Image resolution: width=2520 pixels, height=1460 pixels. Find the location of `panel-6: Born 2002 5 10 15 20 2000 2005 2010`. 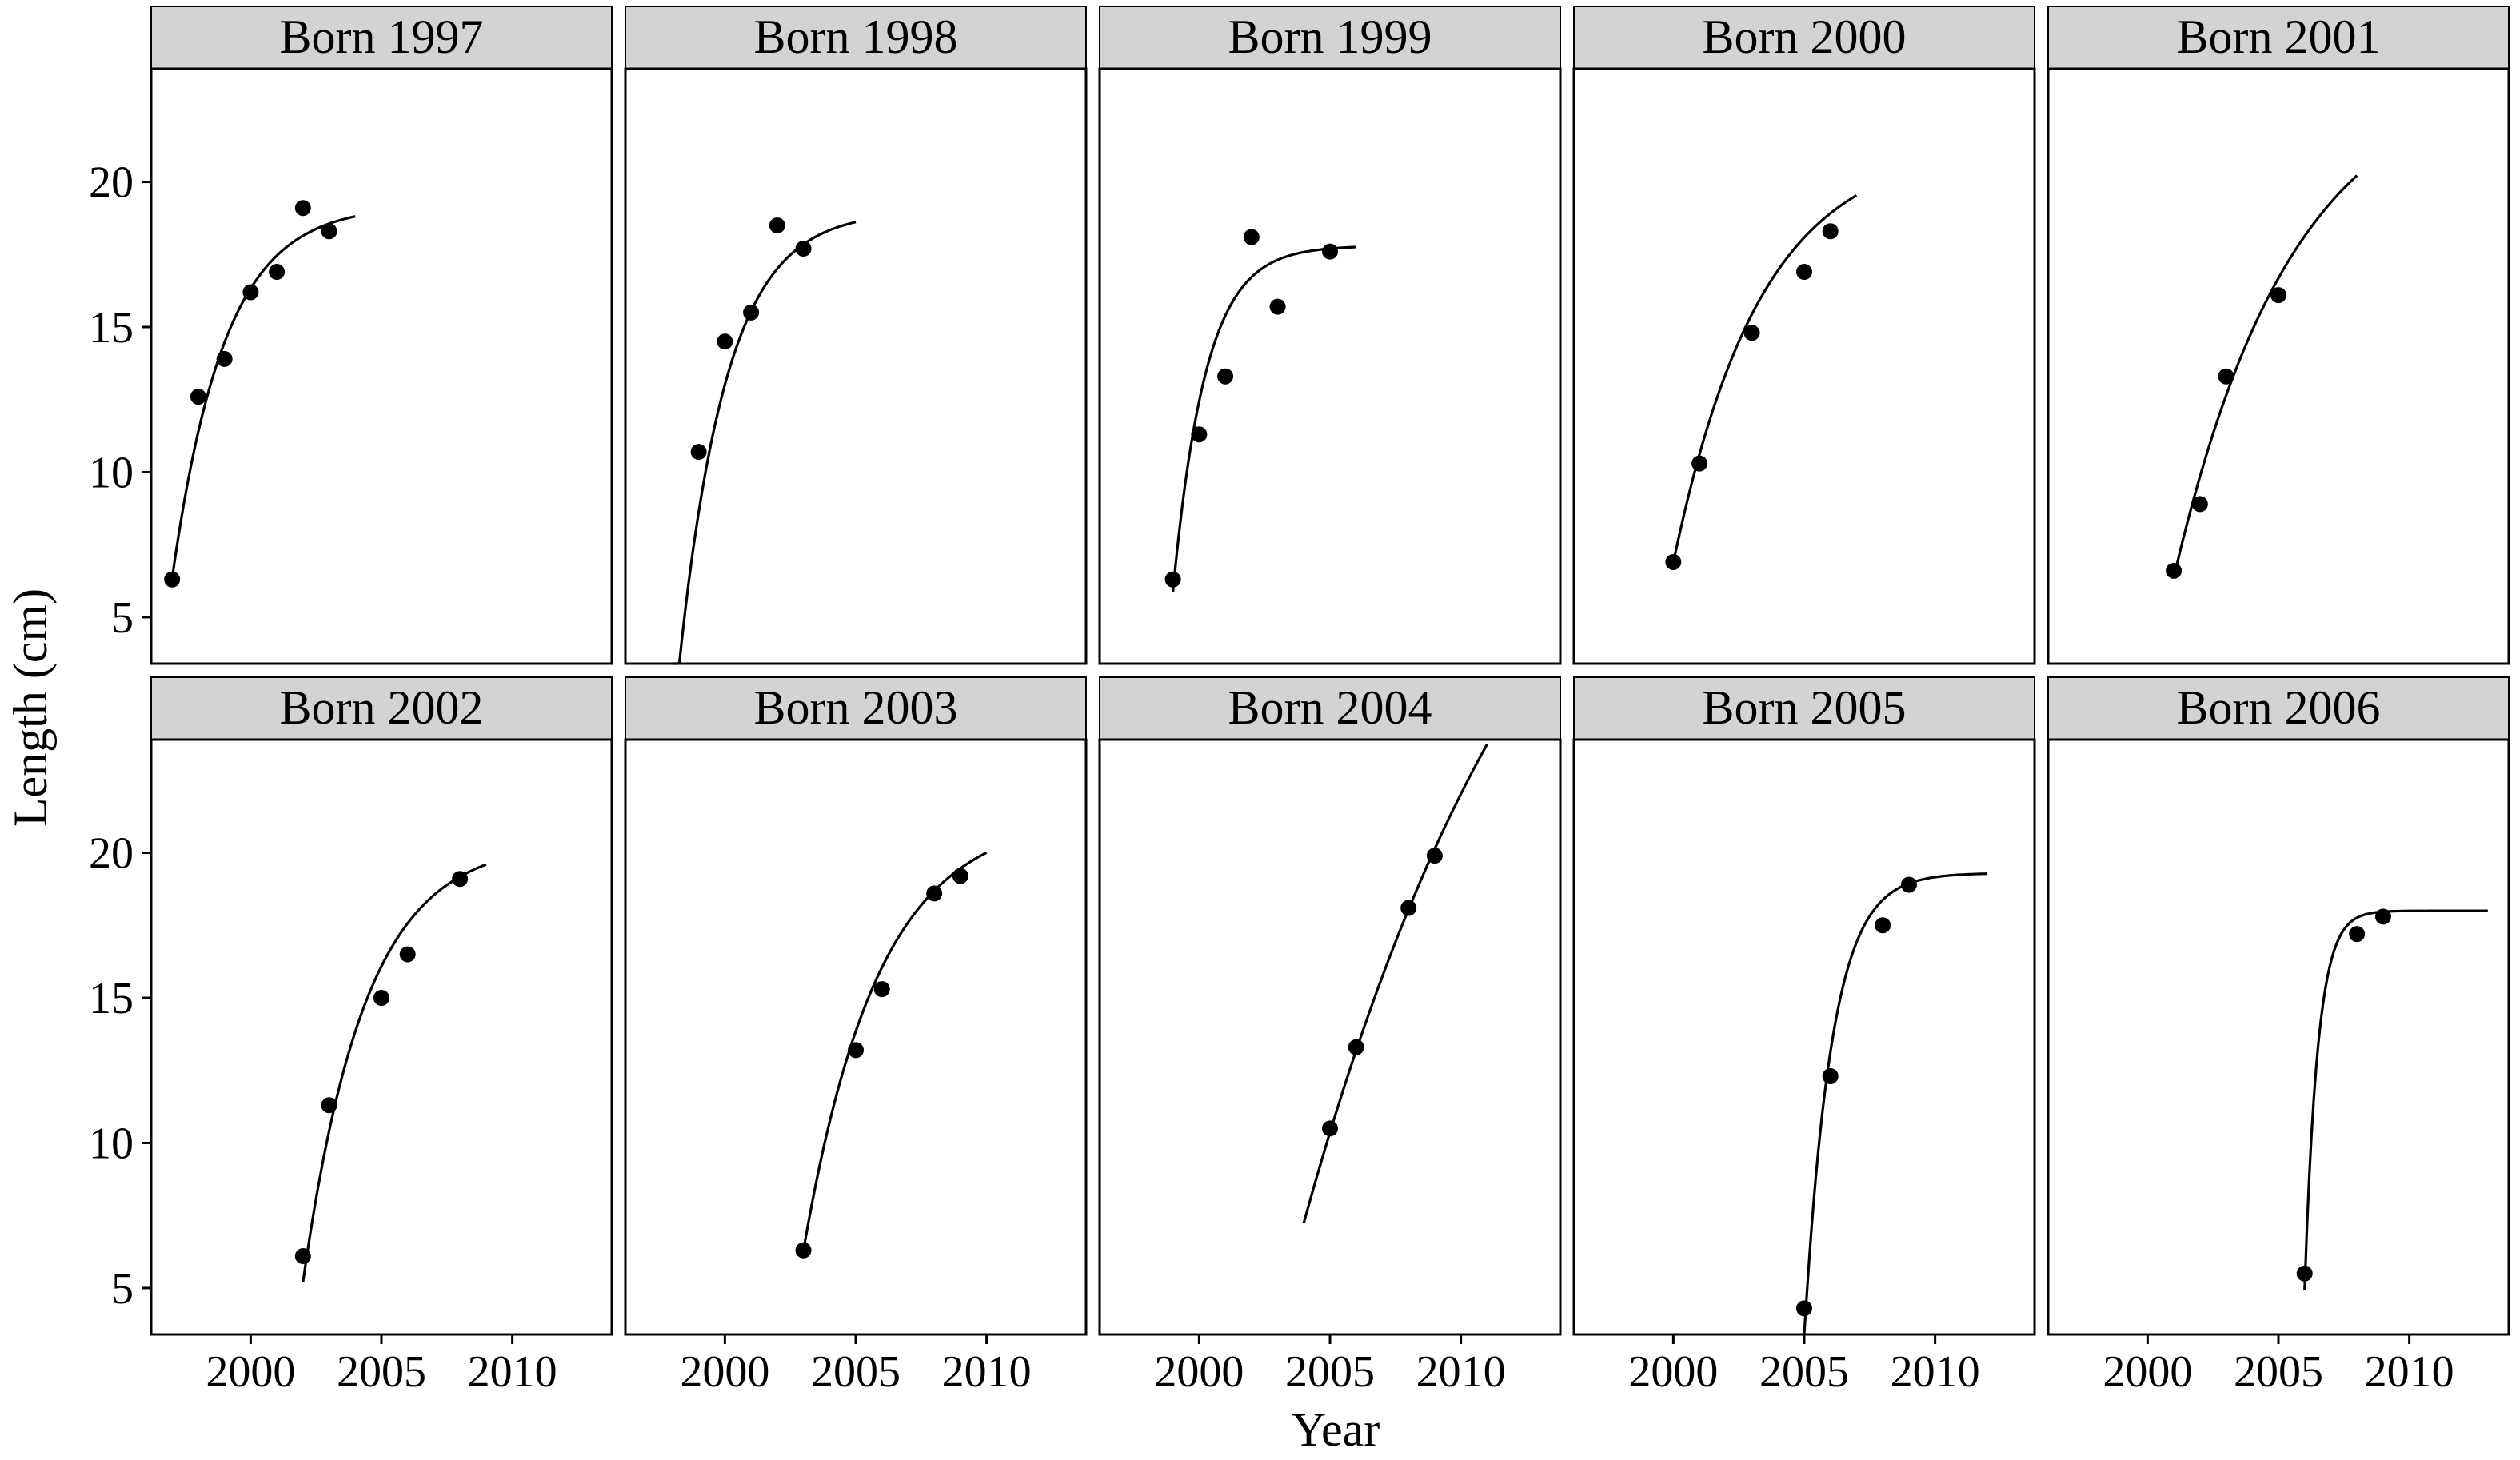

panel-6: Born 2002 5 10 15 20 2000 2005 2010 is located at coordinates (351, 1037).